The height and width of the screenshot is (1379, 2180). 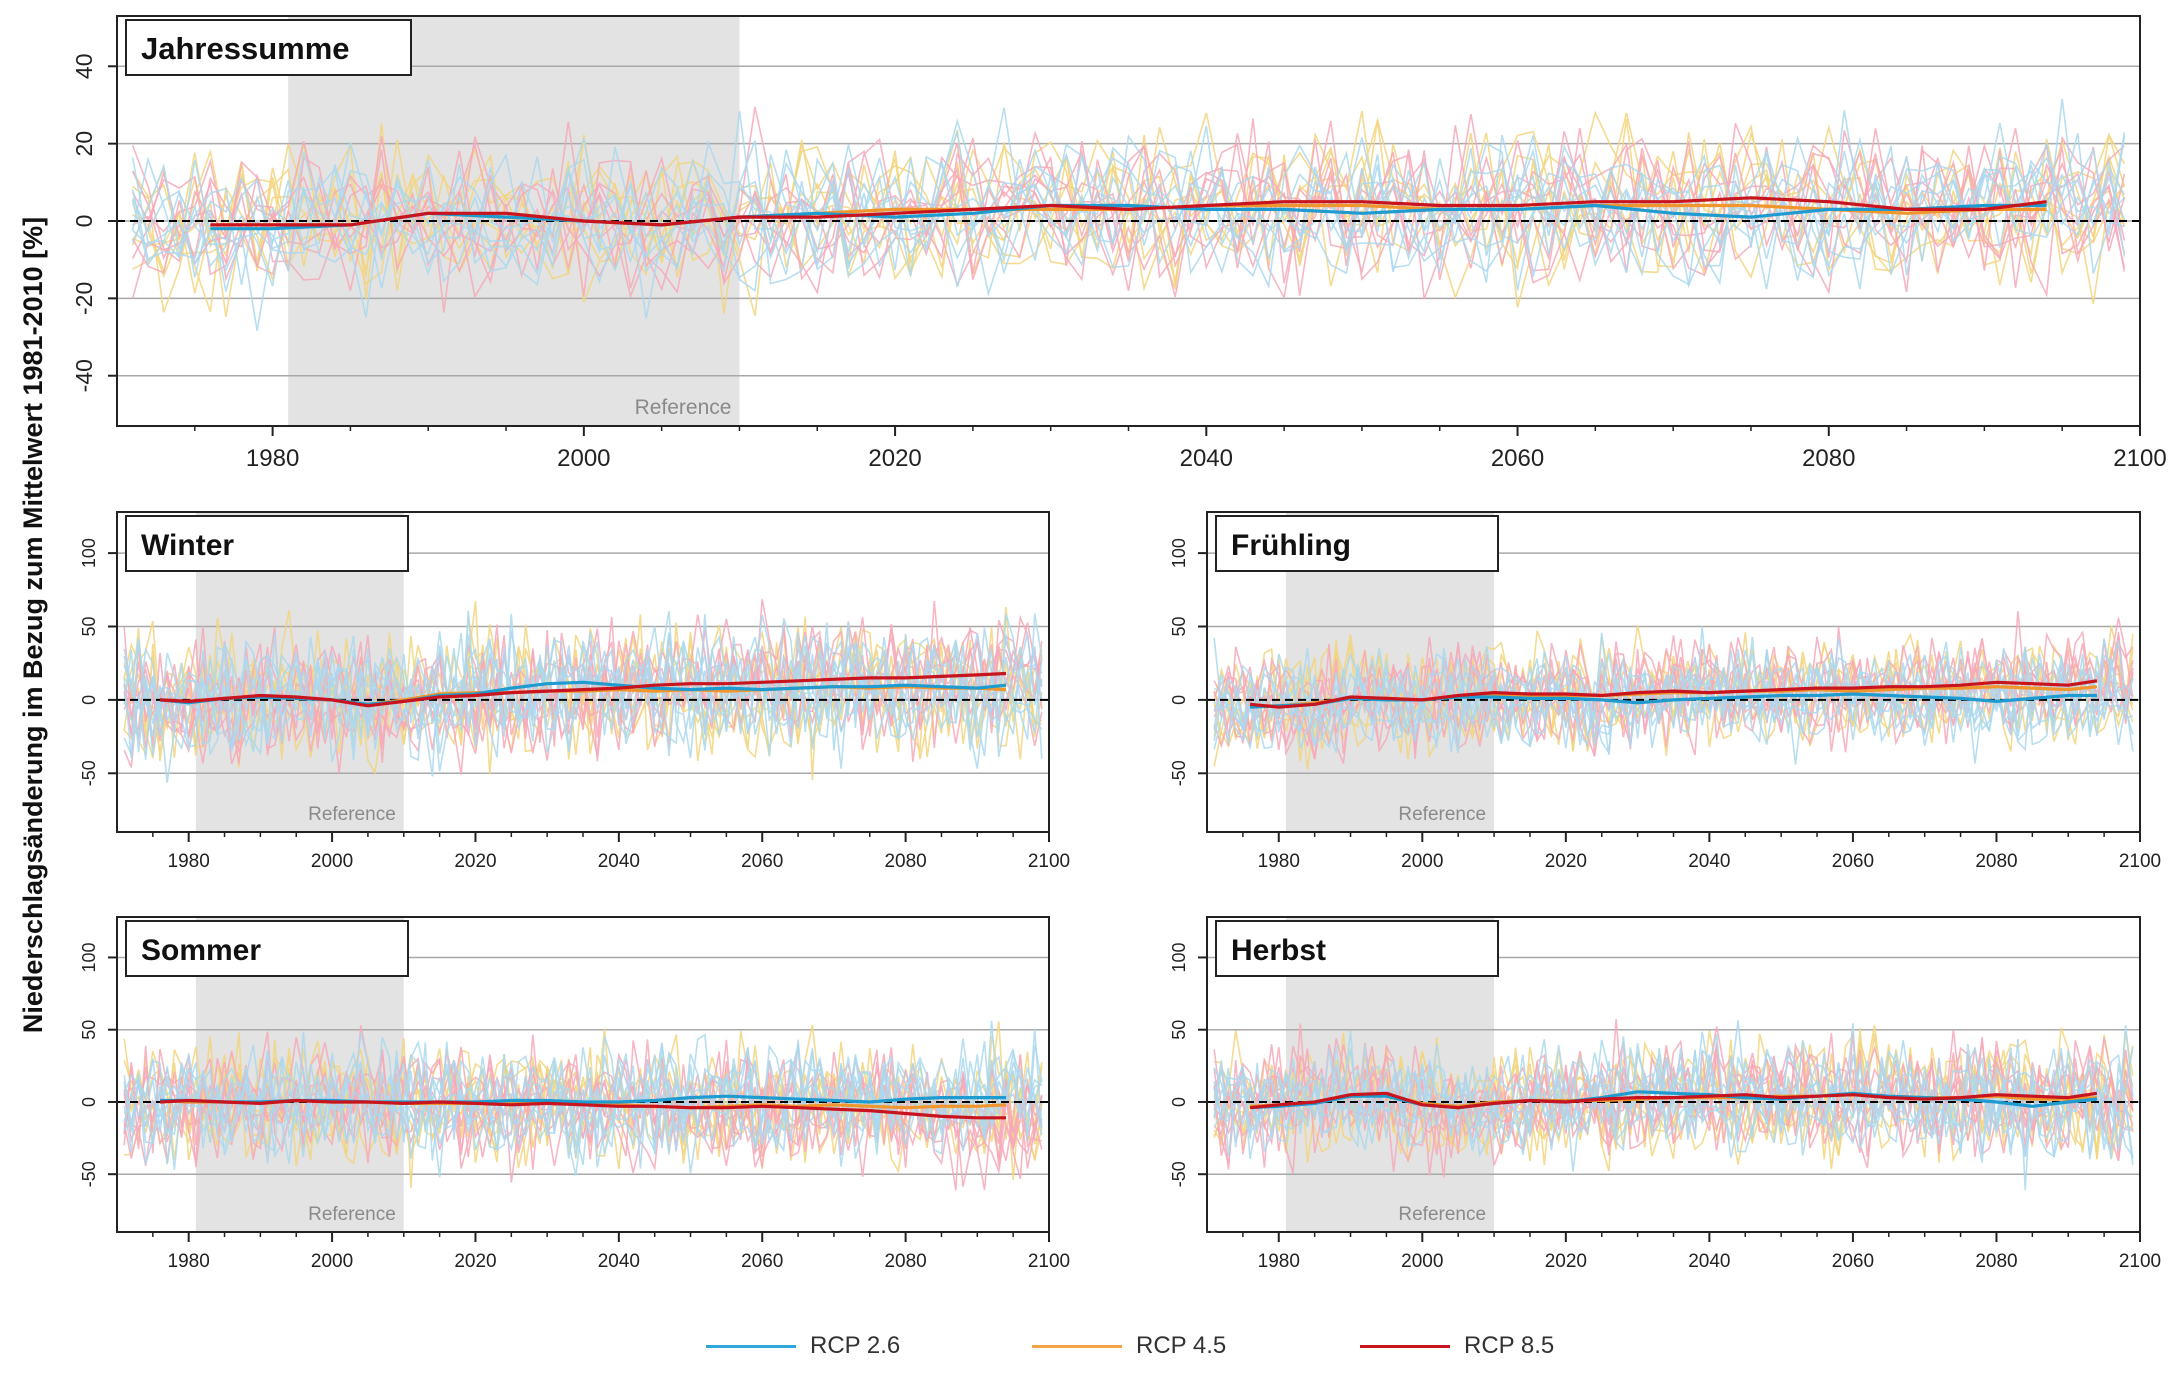 I want to click on legend-label-rcp45: RCP 4.5, so click(x=1181, y=1345).